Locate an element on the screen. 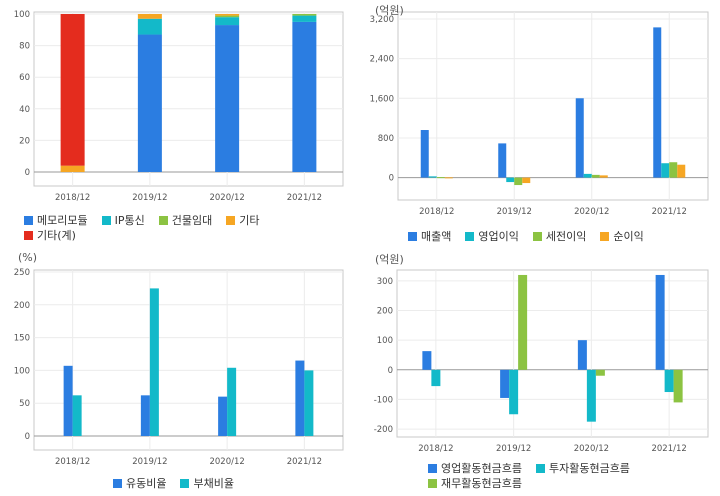 The height and width of the screenshot is (496, 720). segments-legend-label: IP통신 is located at coordinates (129, 220).